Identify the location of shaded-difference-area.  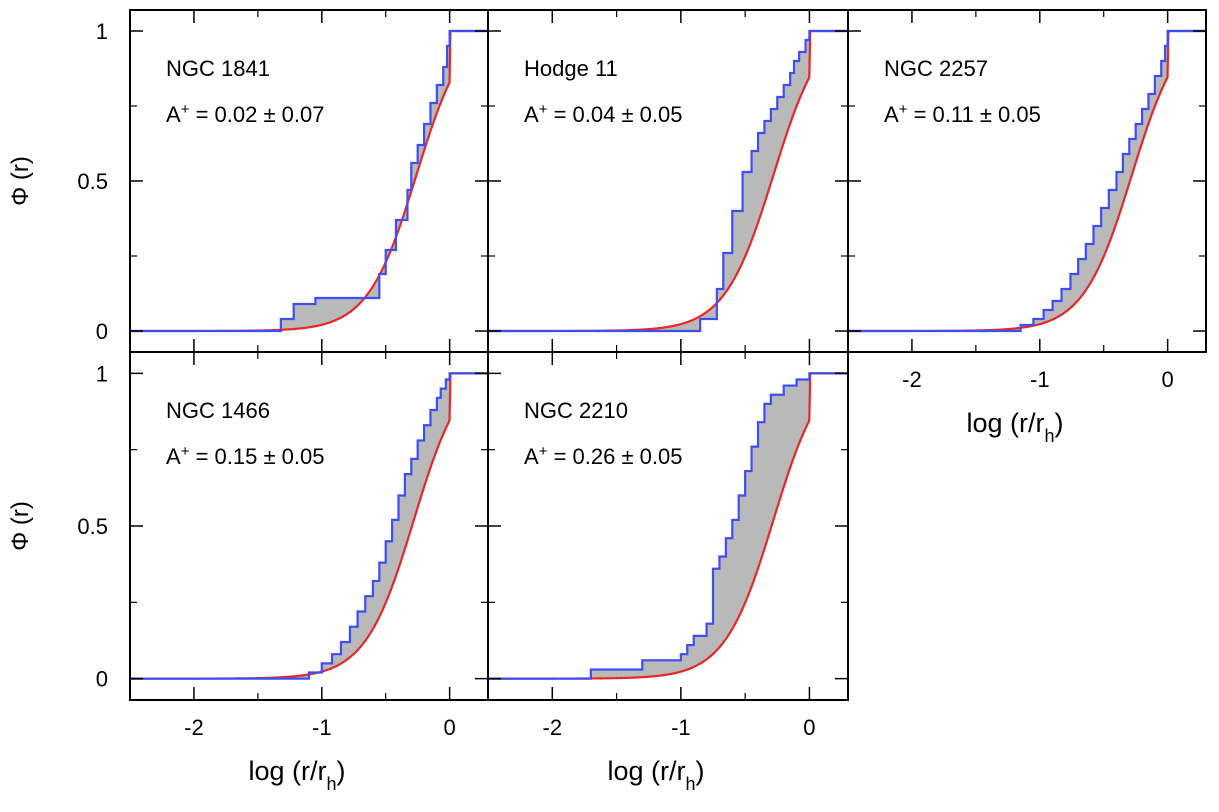
(668, 526).